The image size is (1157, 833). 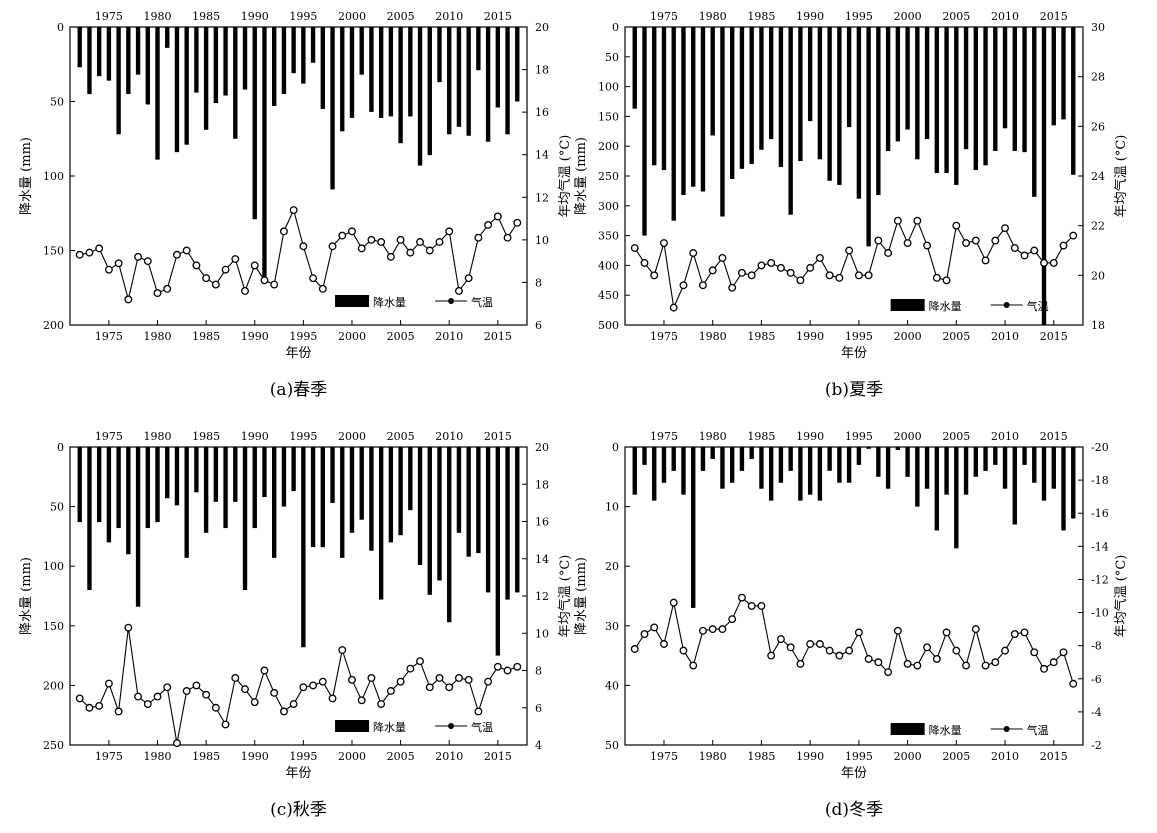 What do you see at coordinates (449, 756) in the screenshot?
I see `bottom-tick-label: 2010` at bounding box center [449, 756].